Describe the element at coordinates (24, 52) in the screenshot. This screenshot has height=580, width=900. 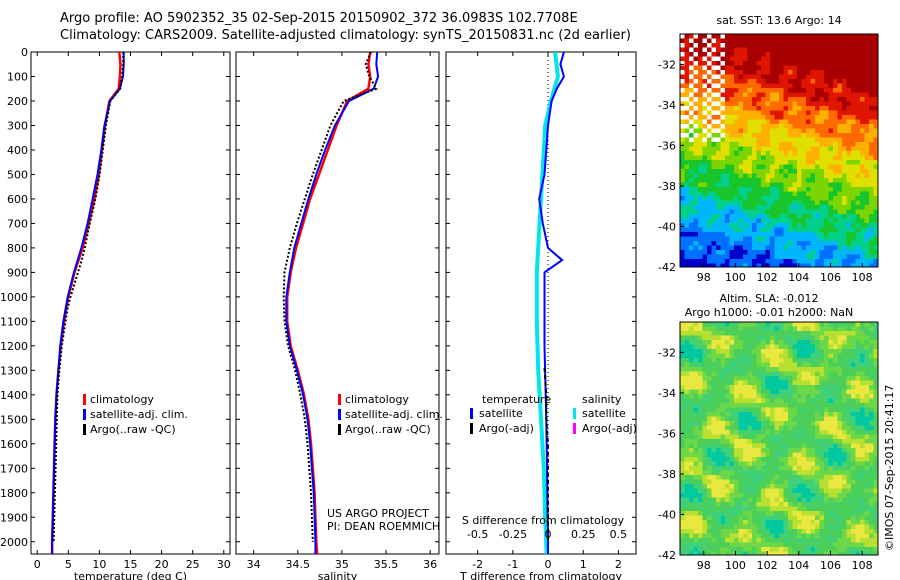
I see `y-tick-label: 0` at that location.